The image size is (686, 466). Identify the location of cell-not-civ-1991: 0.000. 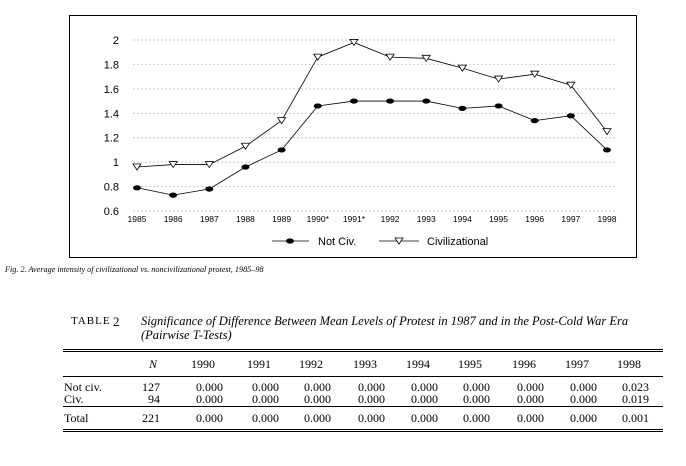
(265, 387).